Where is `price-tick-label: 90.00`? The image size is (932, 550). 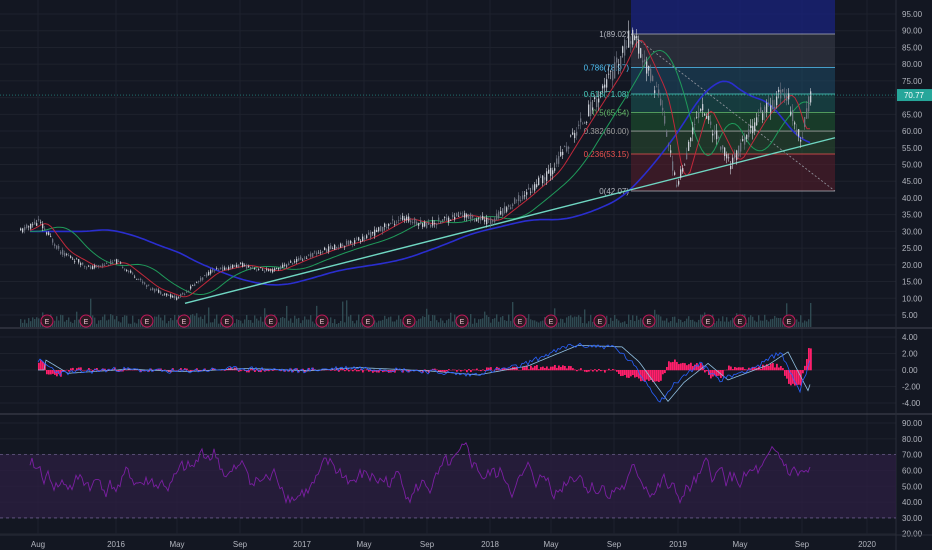
price-tick-label: 90.00 is located at coordinates (912, 31).